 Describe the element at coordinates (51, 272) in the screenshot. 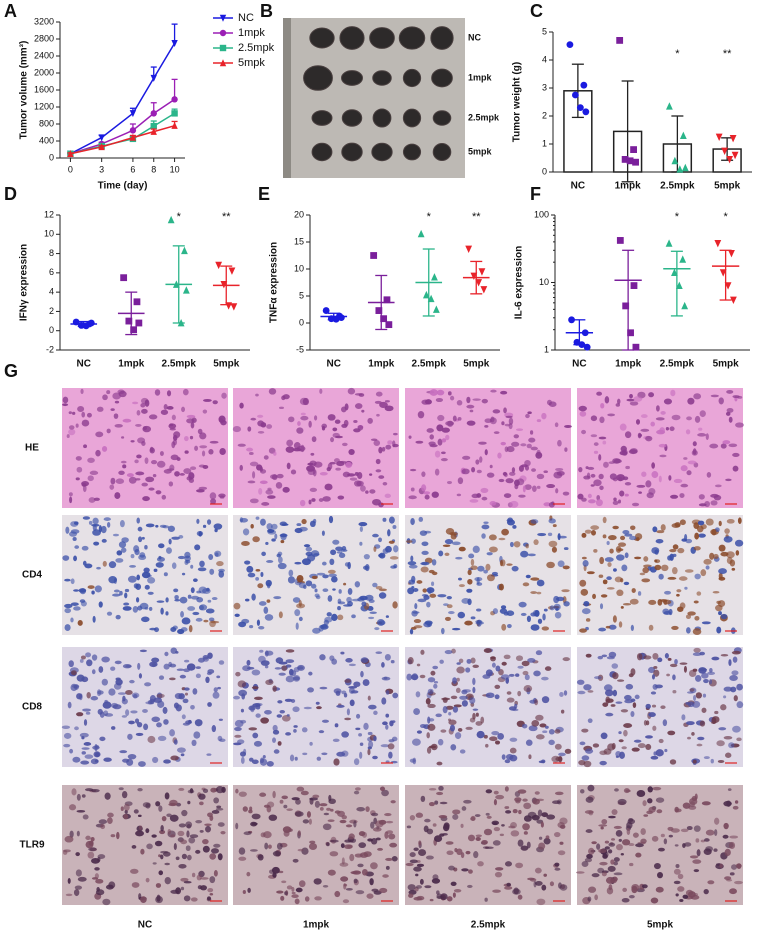

I see `y-tick-label: 6` at that location.